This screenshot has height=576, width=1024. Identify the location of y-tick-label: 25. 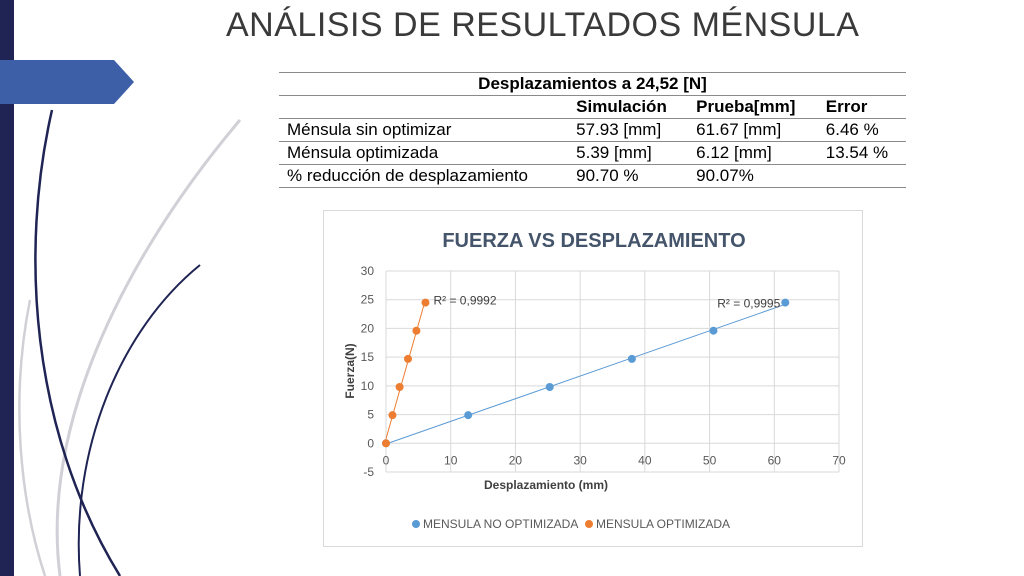
(368, 300).